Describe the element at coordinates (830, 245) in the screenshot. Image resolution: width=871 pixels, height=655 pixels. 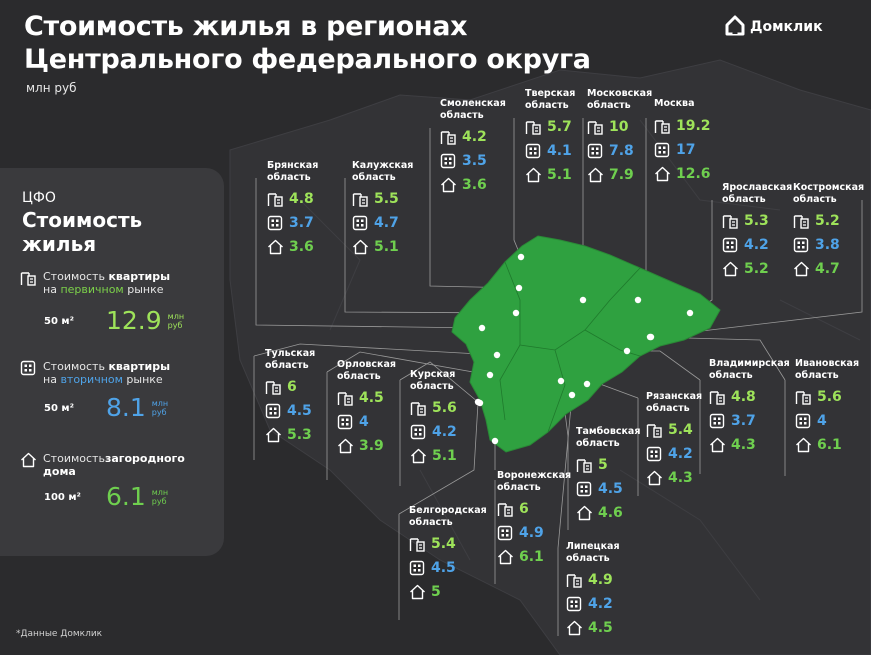
I see `region-value-row: 3.8` at that location.